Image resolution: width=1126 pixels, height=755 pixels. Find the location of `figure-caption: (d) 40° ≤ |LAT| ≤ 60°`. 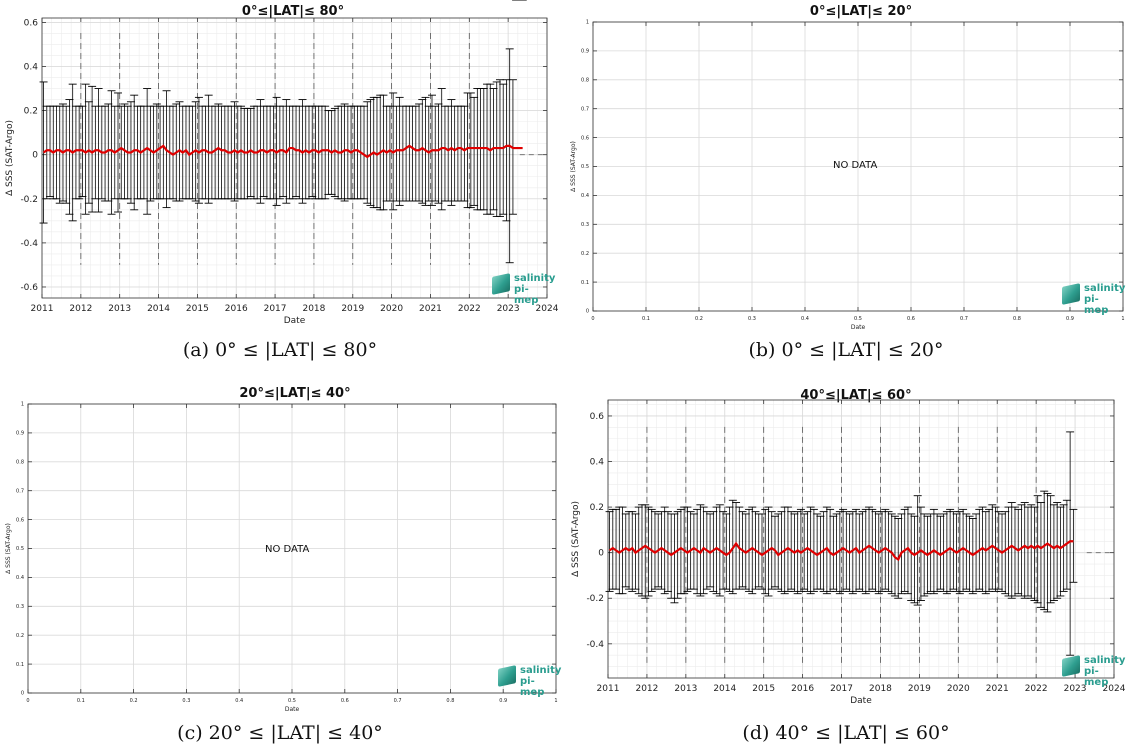

figure-caption: (d) 40° ≤ |LAT| ≤ 60° is located at coordinates (846, 733).